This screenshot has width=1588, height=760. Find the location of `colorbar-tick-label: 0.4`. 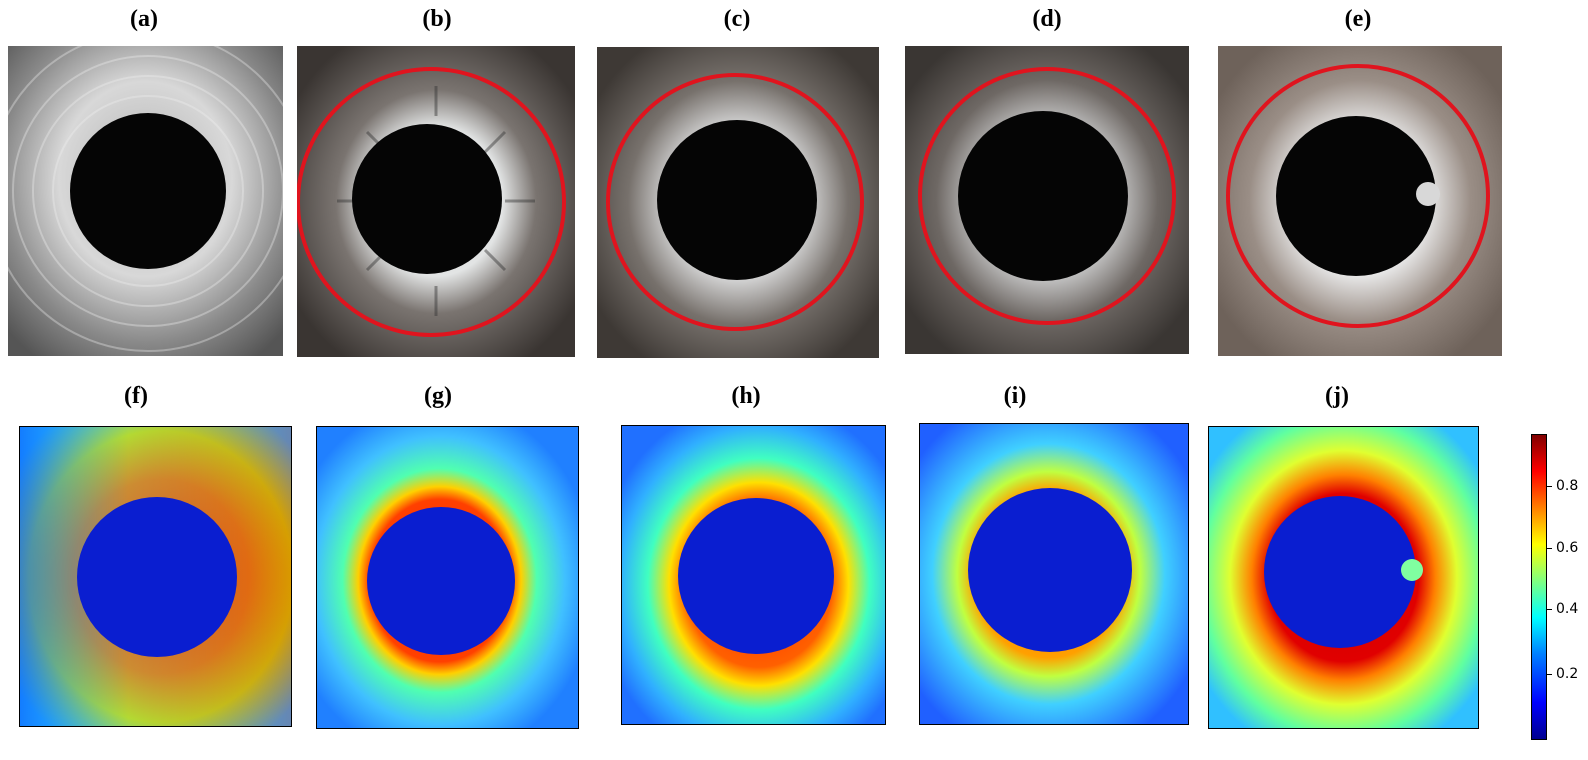

colorbar-tick-label: 0.4 is located at coordinates (1567, 609).